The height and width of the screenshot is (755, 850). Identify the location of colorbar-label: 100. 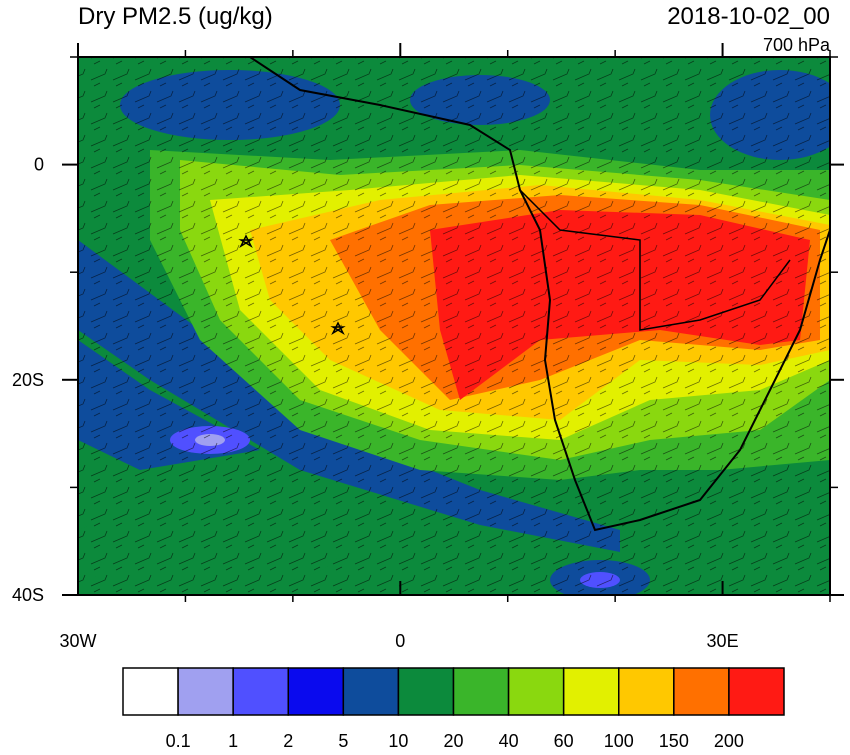
(619, 740).